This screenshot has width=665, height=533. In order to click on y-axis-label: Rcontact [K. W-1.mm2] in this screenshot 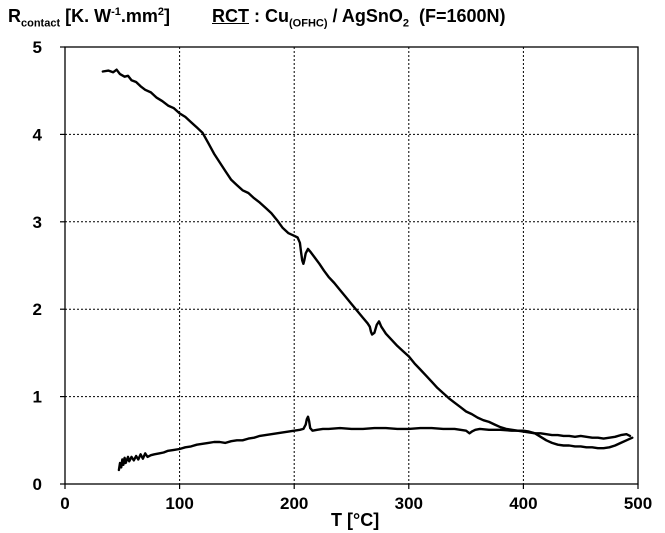, I will do `click(89, 18)`.